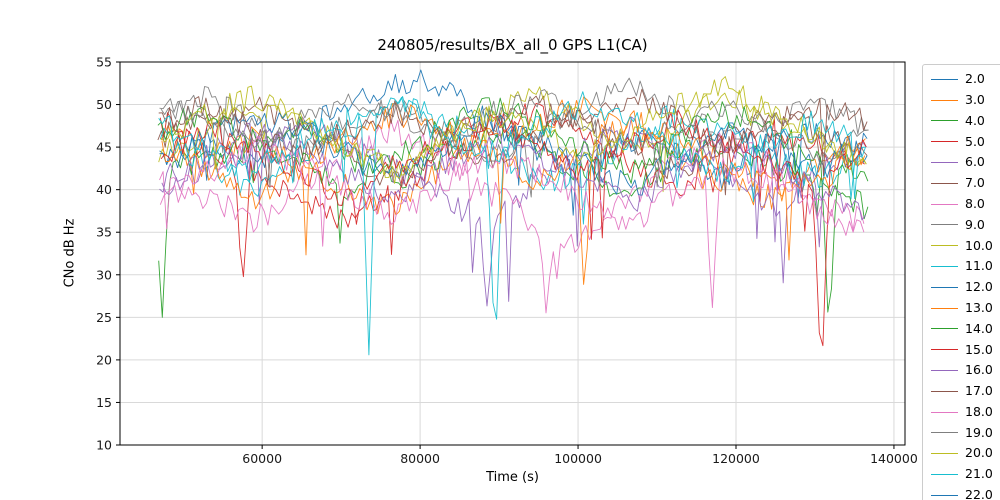 The image size is (1000, 500). I want to click on legend-item: 6.0, so click(965, 162).